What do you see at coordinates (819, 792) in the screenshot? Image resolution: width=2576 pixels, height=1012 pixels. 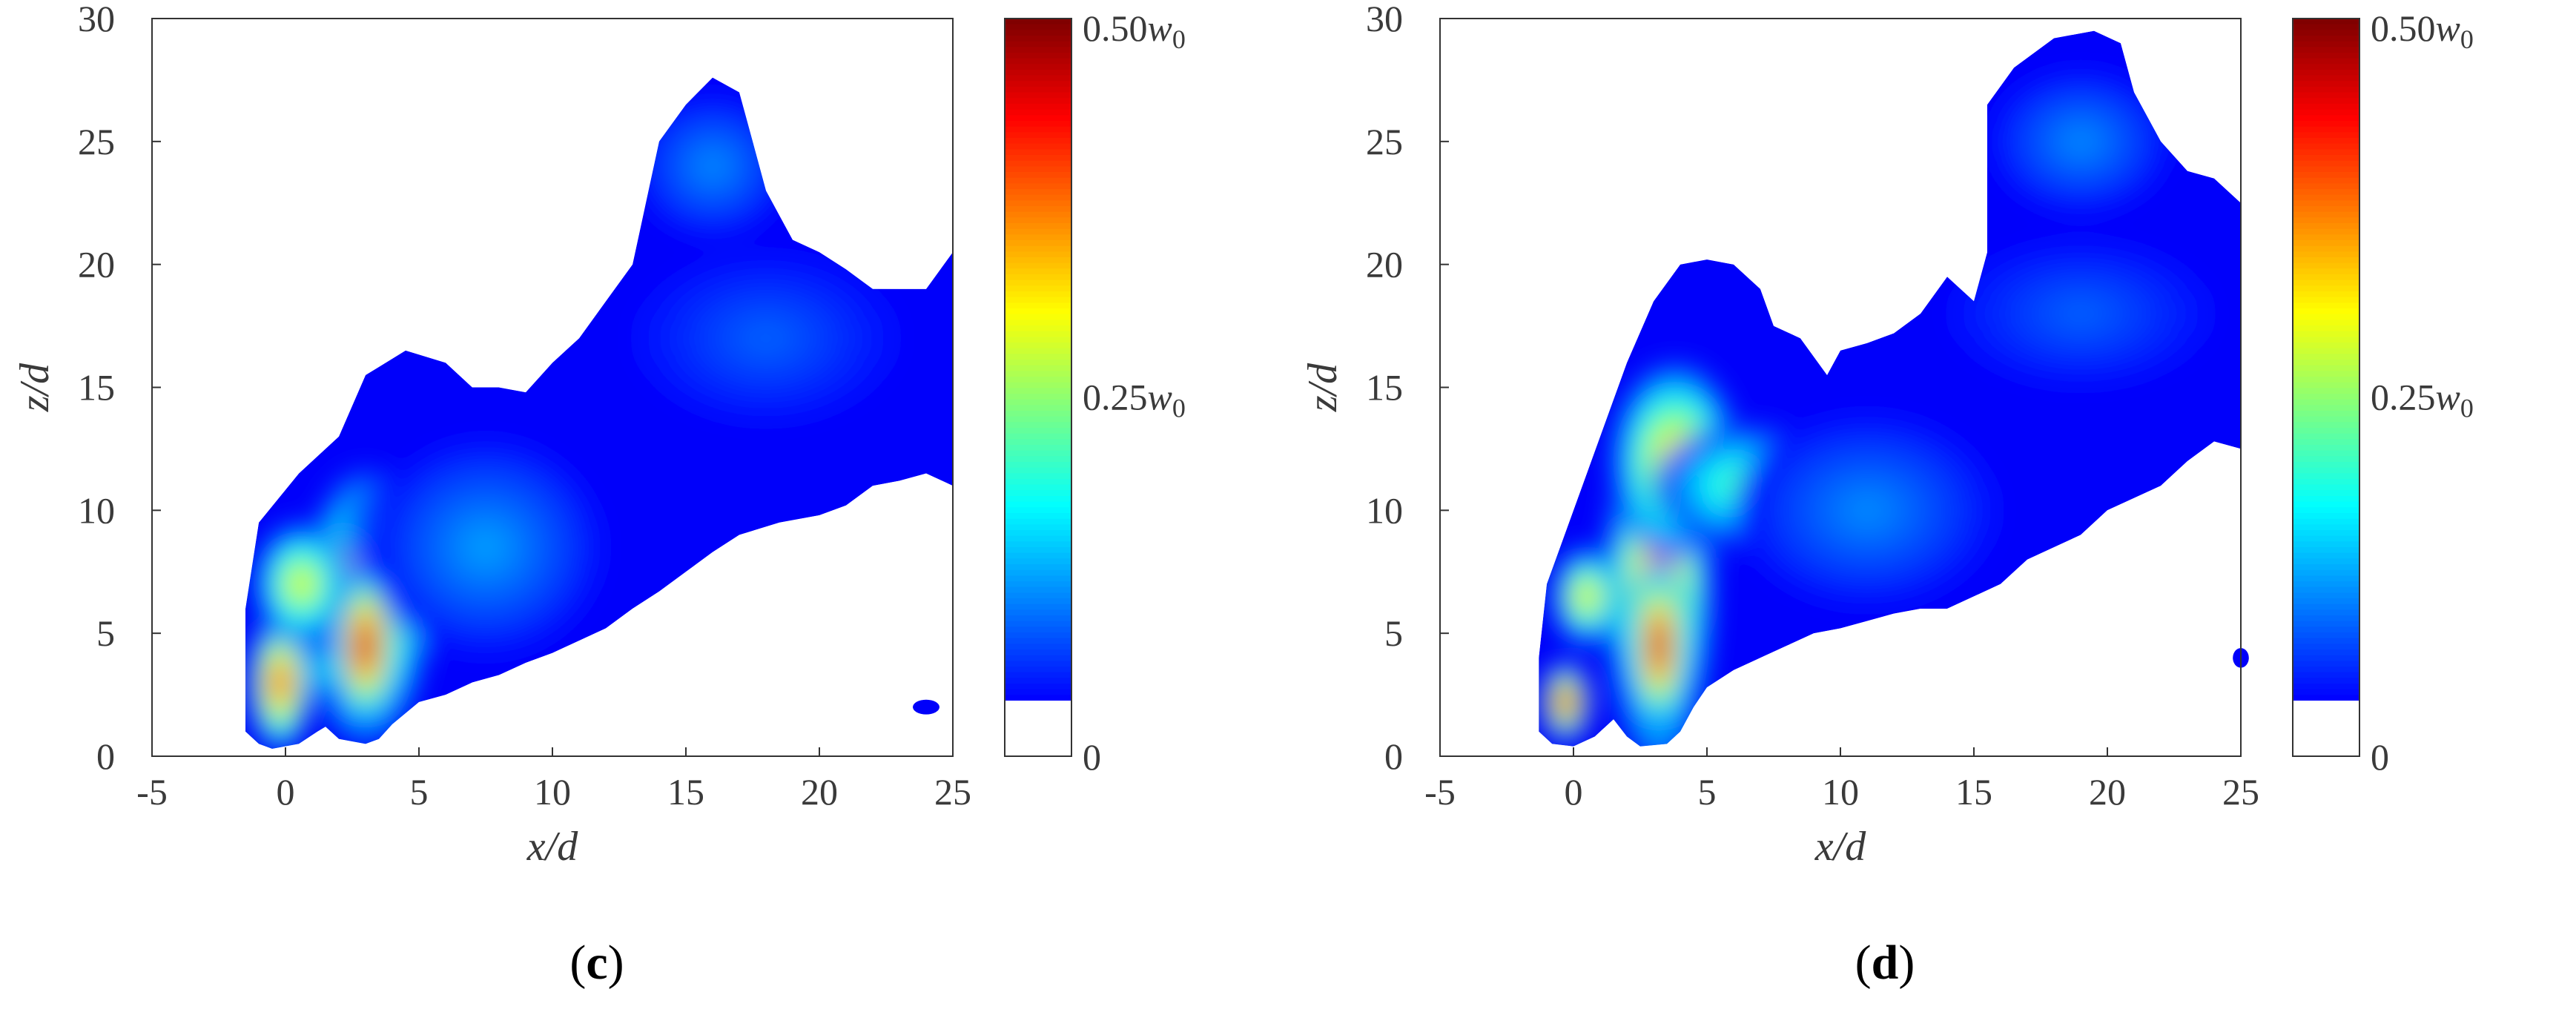 I see `x-tick-label: 20` at bounding box center [819, 792].